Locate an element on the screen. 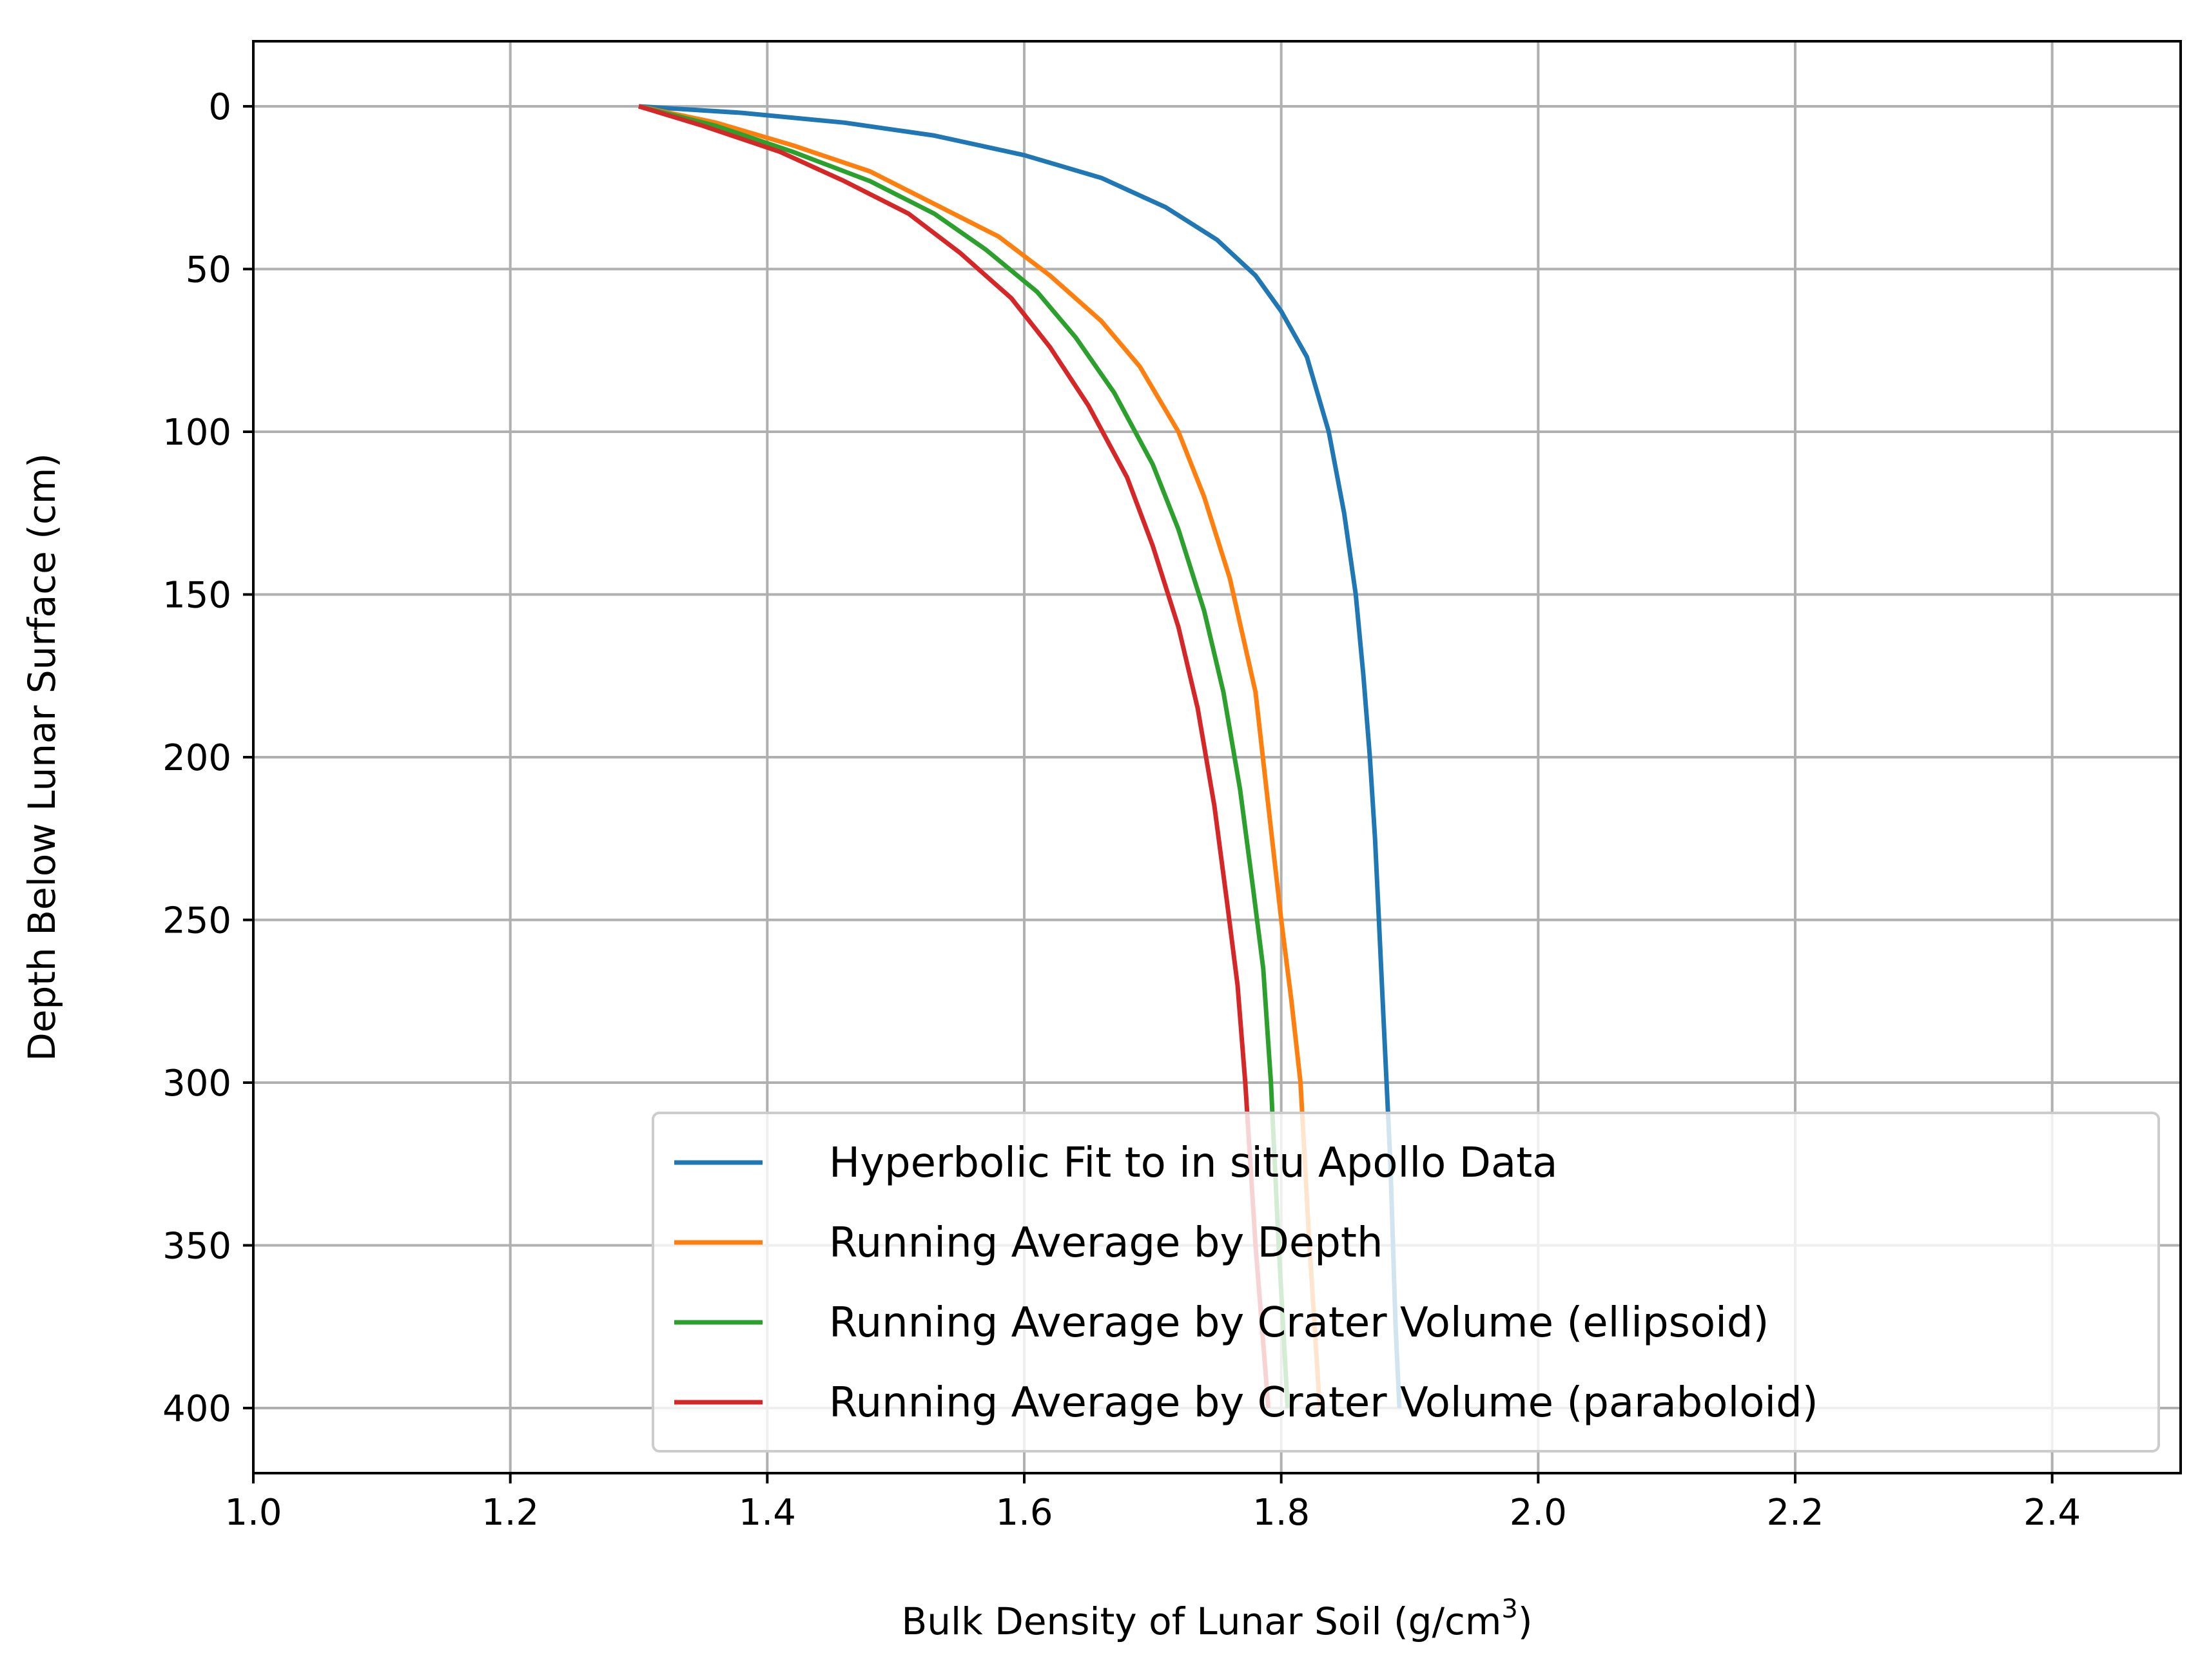  y-tick-label: 300 is located at coordinates (196, 1084).